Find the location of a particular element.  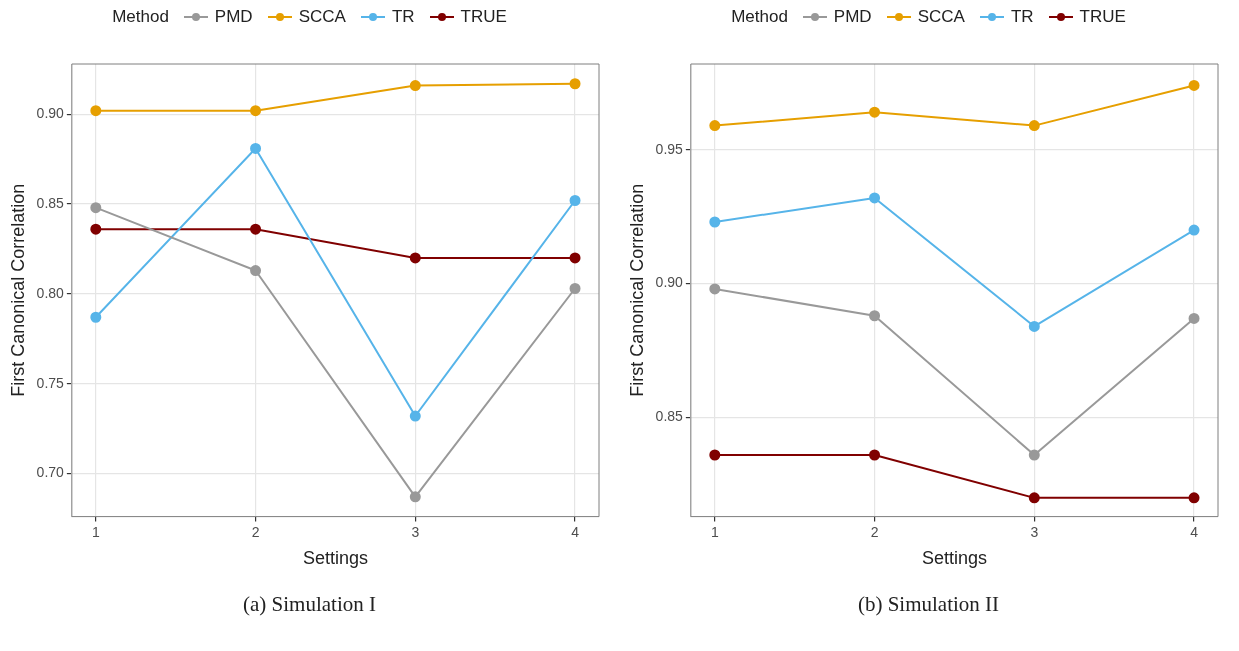

y-tick-label: 0.75 is located at coordinates (50, 382).